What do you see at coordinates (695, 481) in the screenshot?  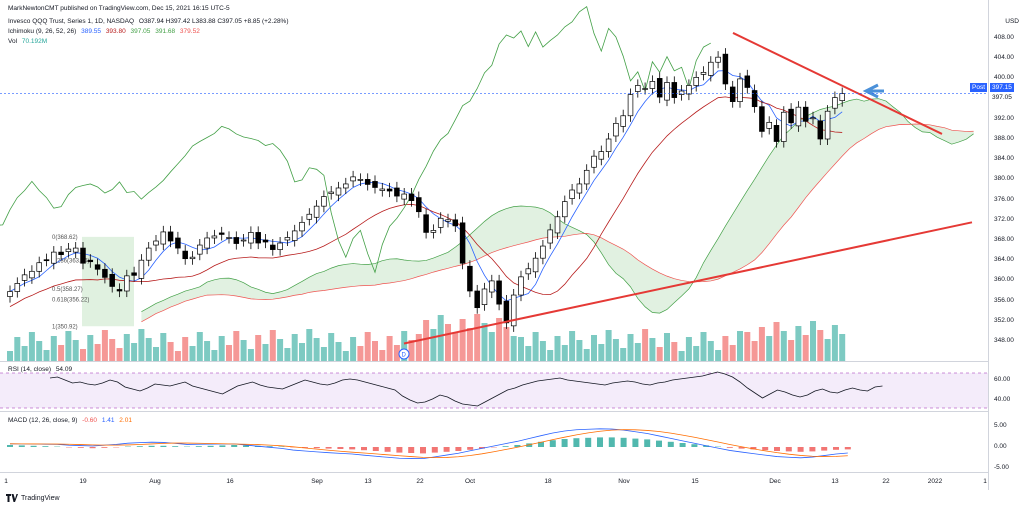 I see `time-tick: 15` at bounding box center [695, 481].